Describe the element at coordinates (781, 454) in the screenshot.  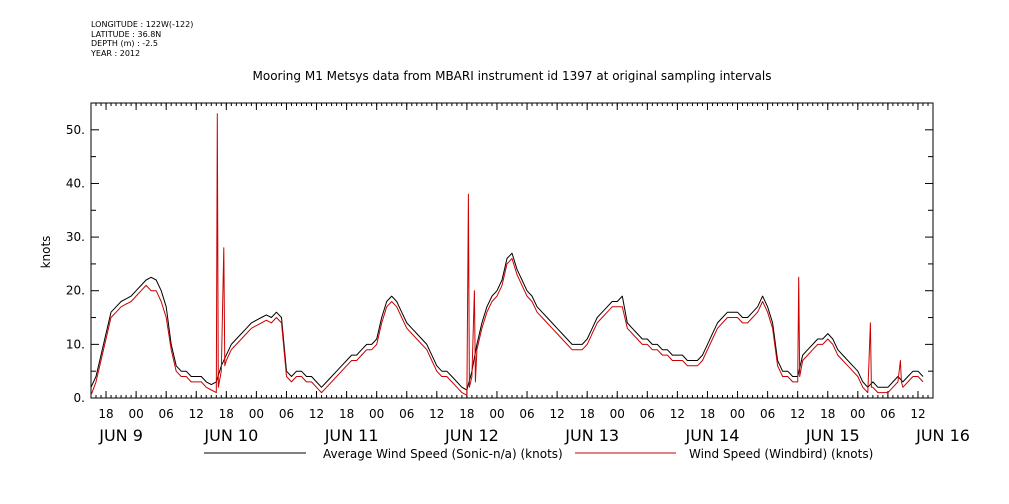
I see `legend-label-windbird-wind-speed: Wind Speed (Windbird) (knots)` at that location.